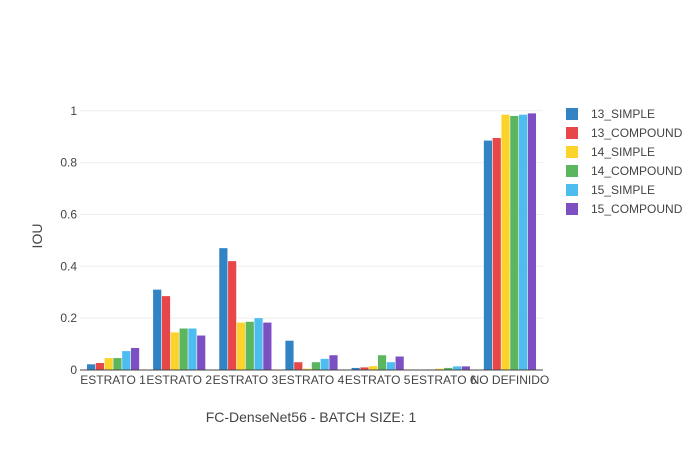  I want to click on legend-item: 13_SIMPLE, so click(610, 114).